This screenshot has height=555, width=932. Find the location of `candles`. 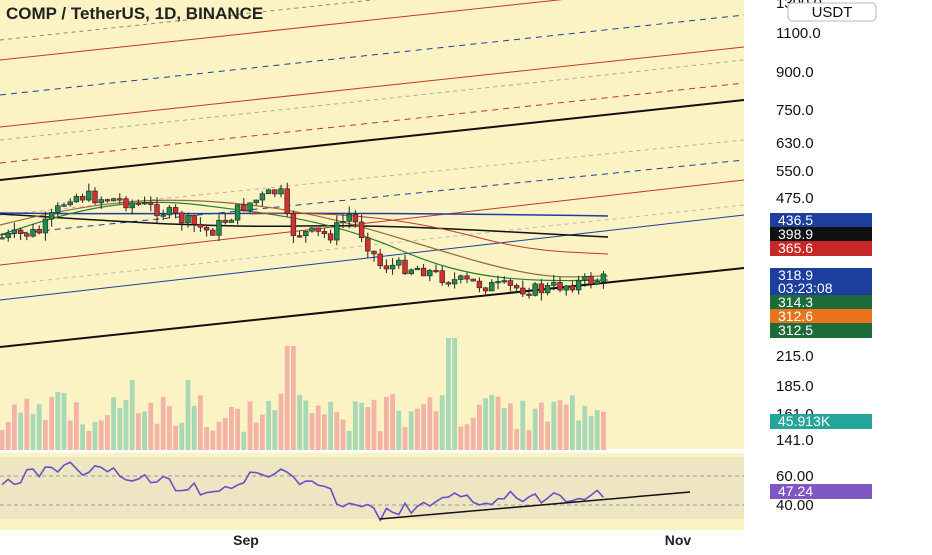

candles is located at coordinates (303, 241).